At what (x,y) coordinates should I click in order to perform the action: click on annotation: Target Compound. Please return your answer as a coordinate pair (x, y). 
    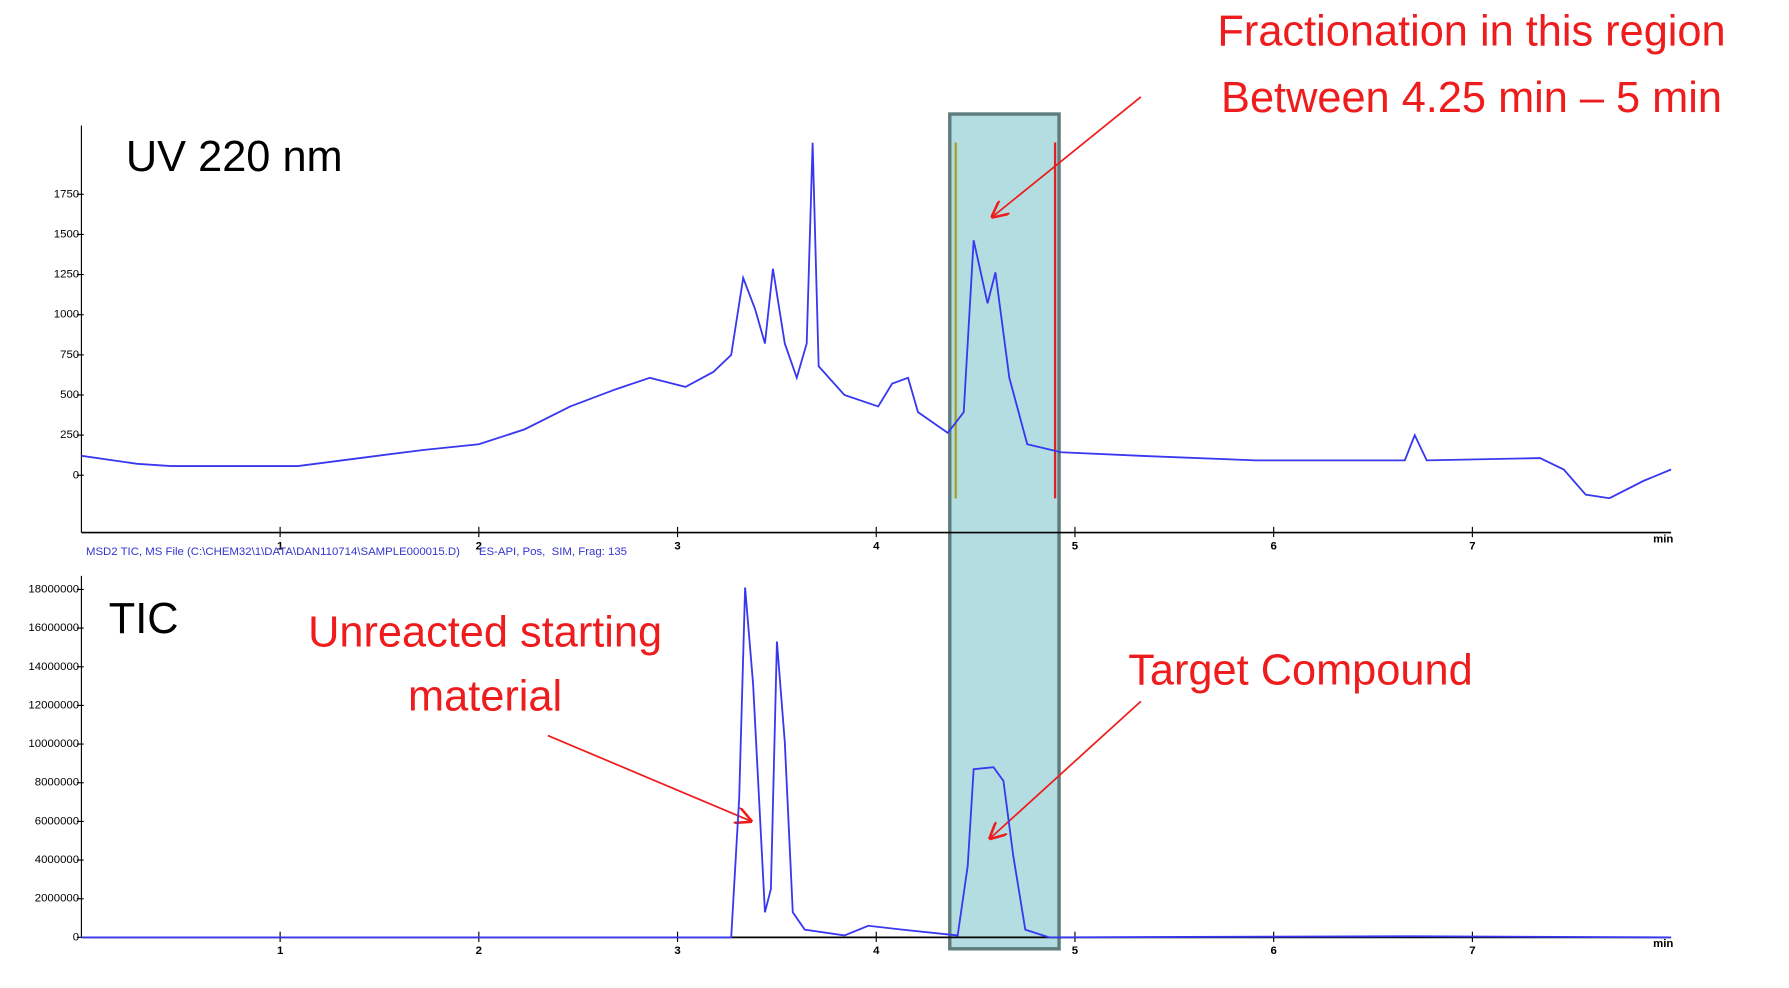
    Looking at the image, I should click on (1300, 670).